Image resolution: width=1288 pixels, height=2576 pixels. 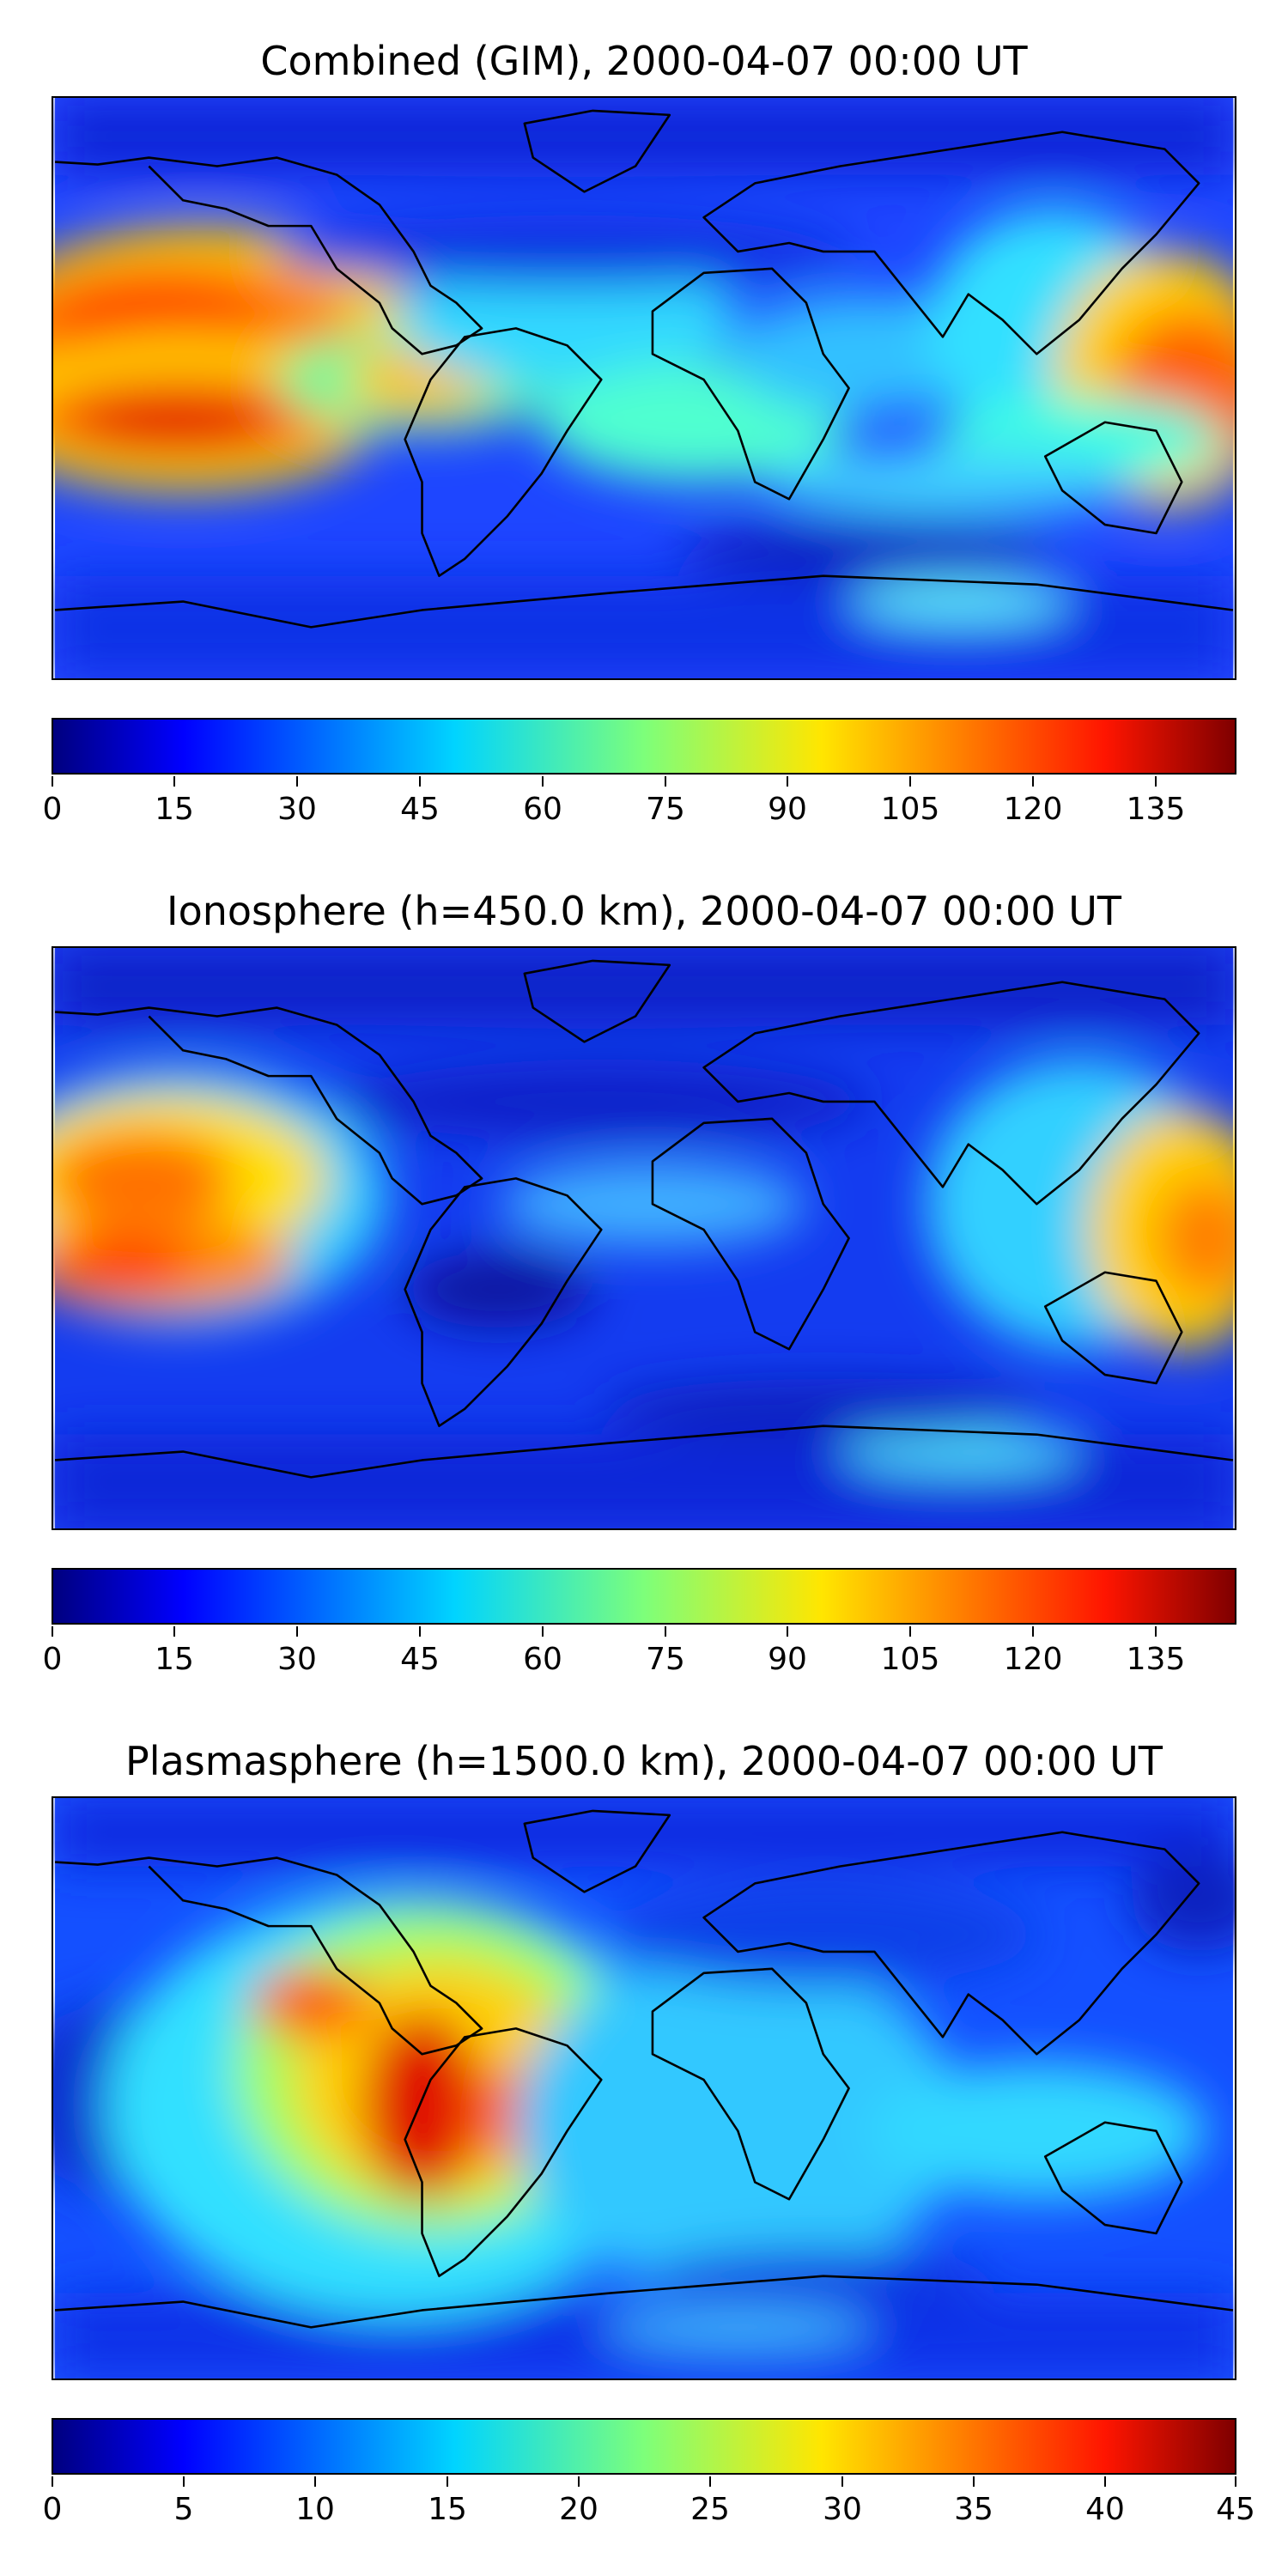 What do you see at coordinates (644, 802) in the screenshot?
I see `panel-1-colorbar-ticks: 0 15 30 45 60 75 90 105 120 135` at bounding box center [644, 802].